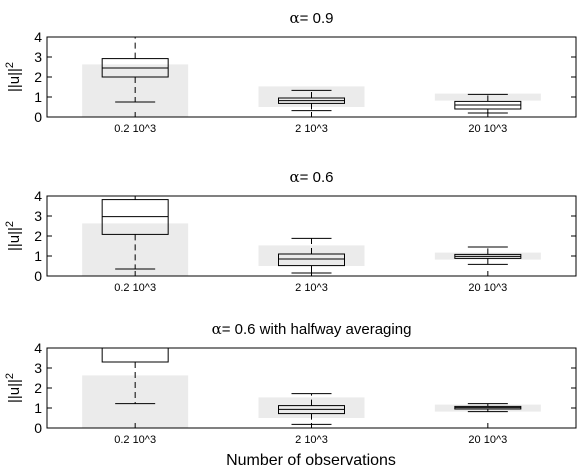 The width and height of the screenshot is (581, 472). I want to click on panel-title-text: = 0.9, so click(317, 18).